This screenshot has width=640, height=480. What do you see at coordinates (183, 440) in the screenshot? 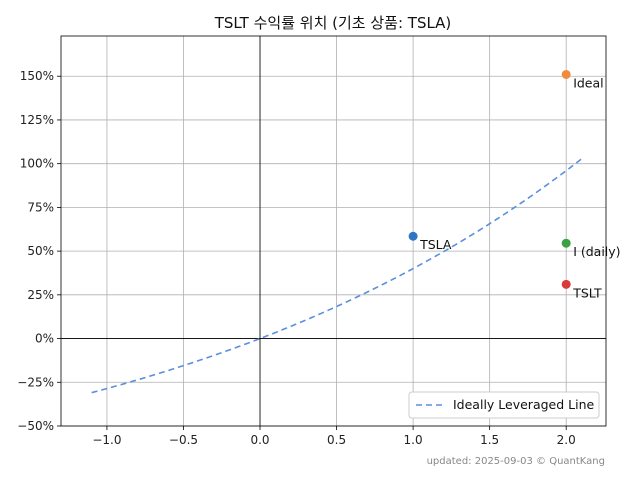
I see `x-tick-label: −0.5` at bounding box center [183, 440].